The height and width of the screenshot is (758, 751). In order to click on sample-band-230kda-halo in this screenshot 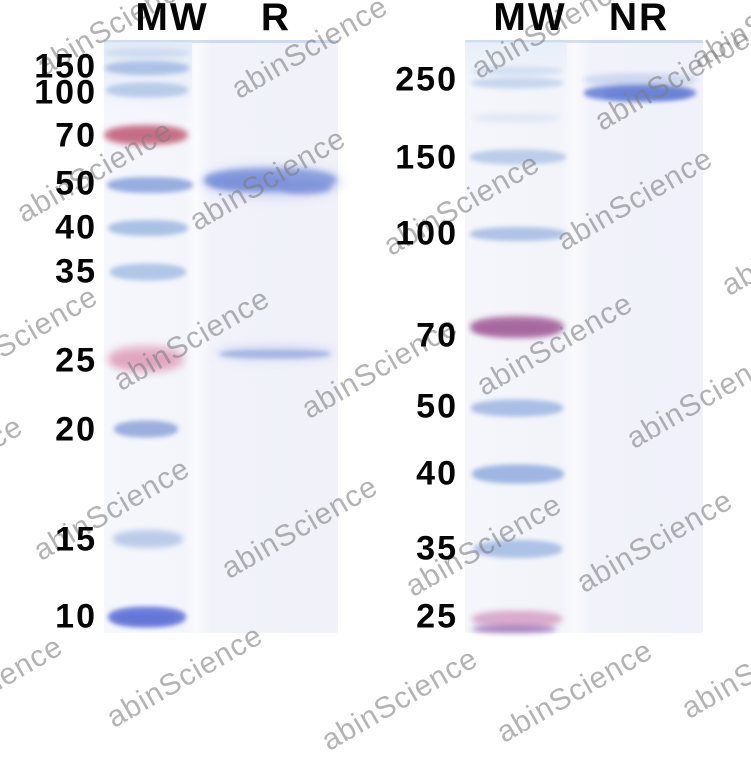, I will do `click(640, 80)`.